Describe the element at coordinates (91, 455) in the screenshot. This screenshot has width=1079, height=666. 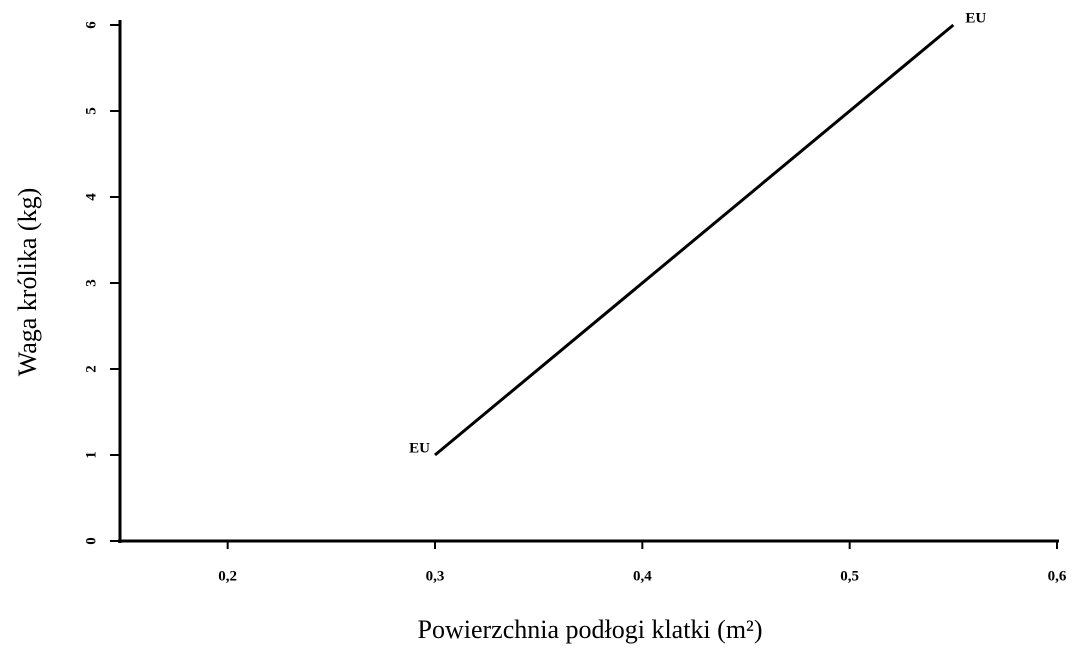
I see `y-tick-label: 1` at that location.